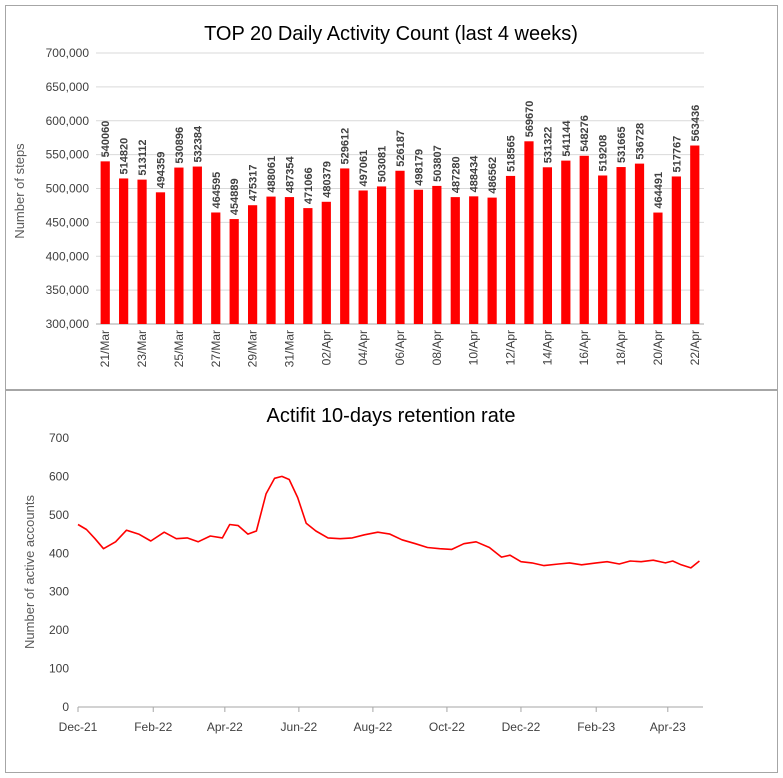 This screenshot has height=778, width=783. Describe the element at coordinates (641, 141) in the screenshot. I see `bar-data-label: 536728` at that location.